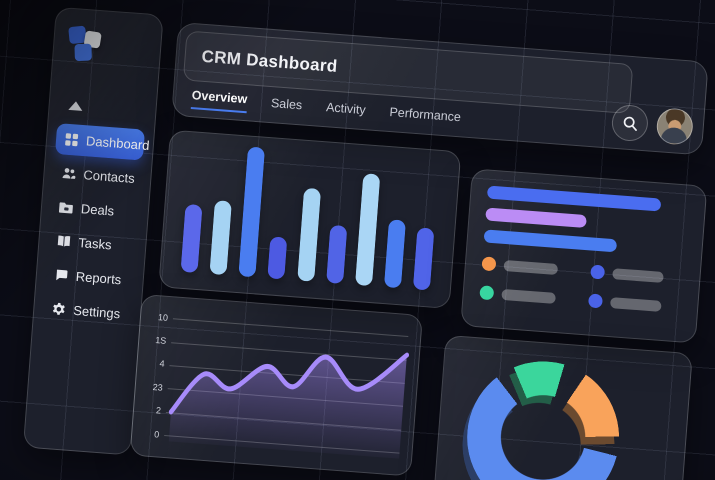 This screenshot has width=715, height=480. I want to click on tab-performance: Performance, so click(425, 114).